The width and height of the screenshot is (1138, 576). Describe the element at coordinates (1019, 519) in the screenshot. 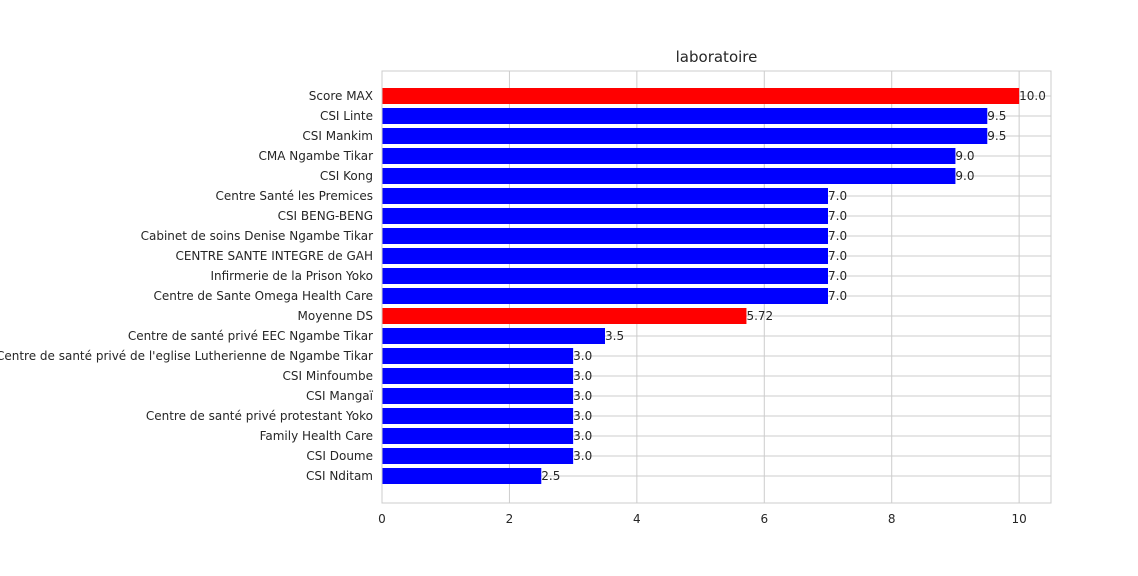

I see `x-tick-label: 10` at that location.